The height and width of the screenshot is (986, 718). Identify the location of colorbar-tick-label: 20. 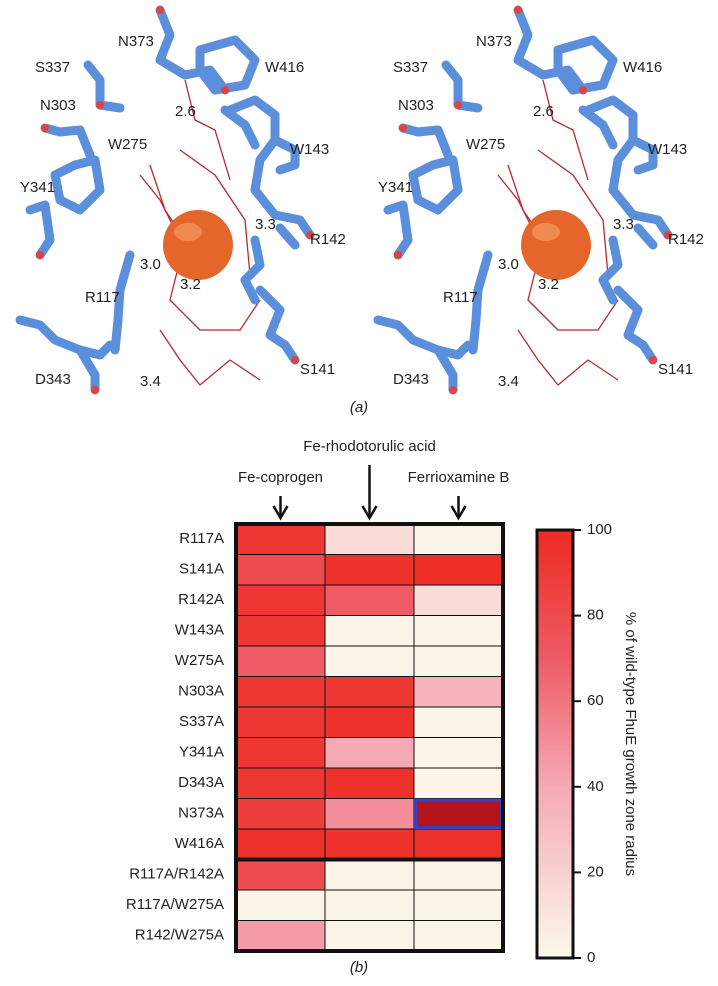
(595, 871).